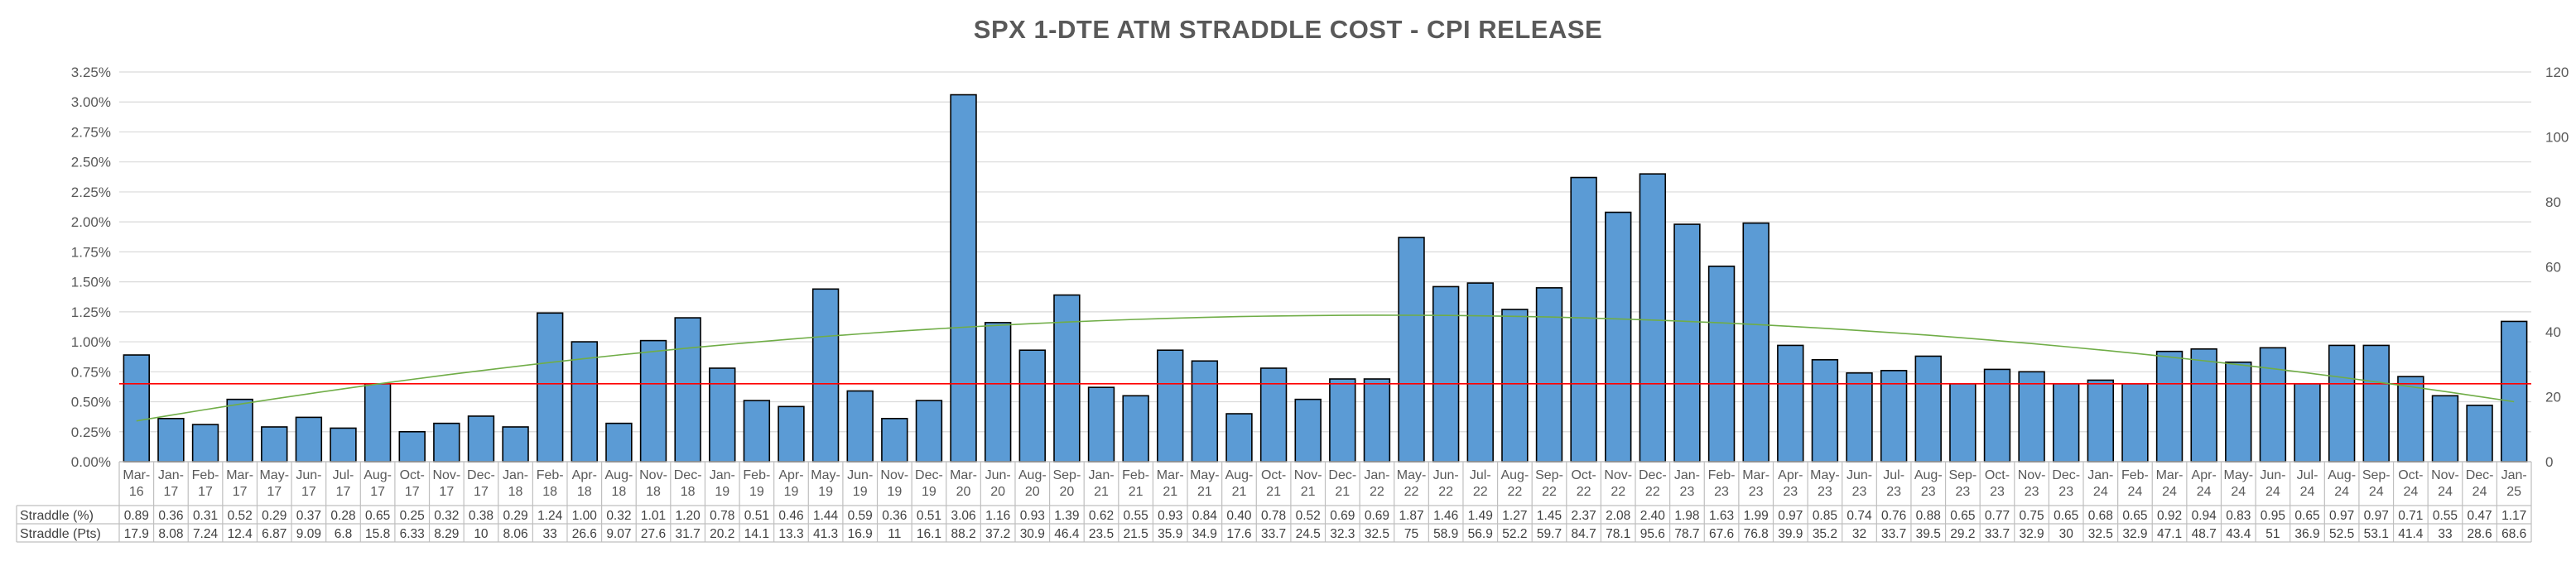  Describe the element at coordinates (2514, 483) in the screenshot. I see `x-tick-label: Jan-25` at that location.